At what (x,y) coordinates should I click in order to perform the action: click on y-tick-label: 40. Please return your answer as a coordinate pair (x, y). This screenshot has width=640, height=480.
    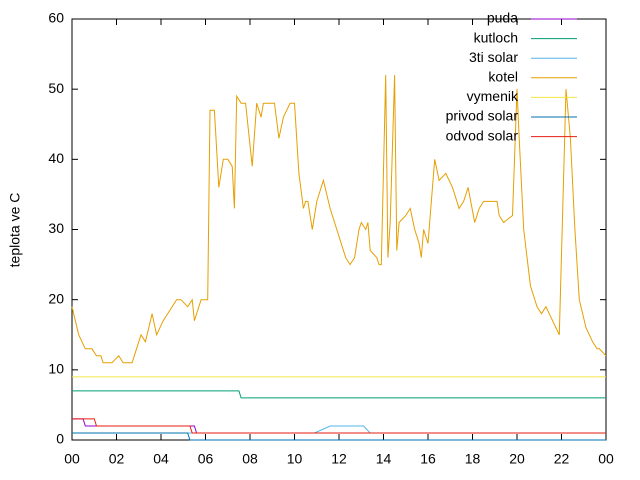
    Looking at the image, I should click on (56, 158).